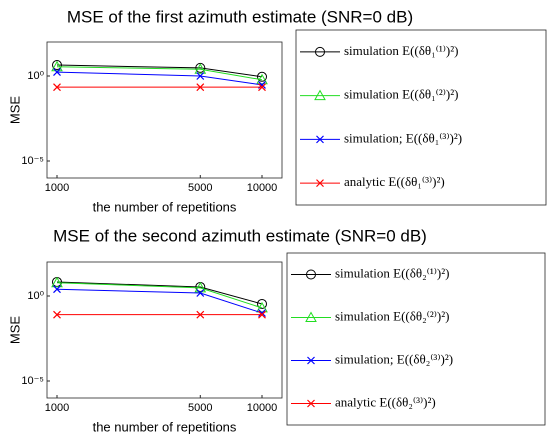 This screenshot has height=448, width=550. Describe the element at coordinates (392, 272) in the screenshot. I see `legend-label: simulation E((δθ₂⁽¹⁾)²)` at that location.